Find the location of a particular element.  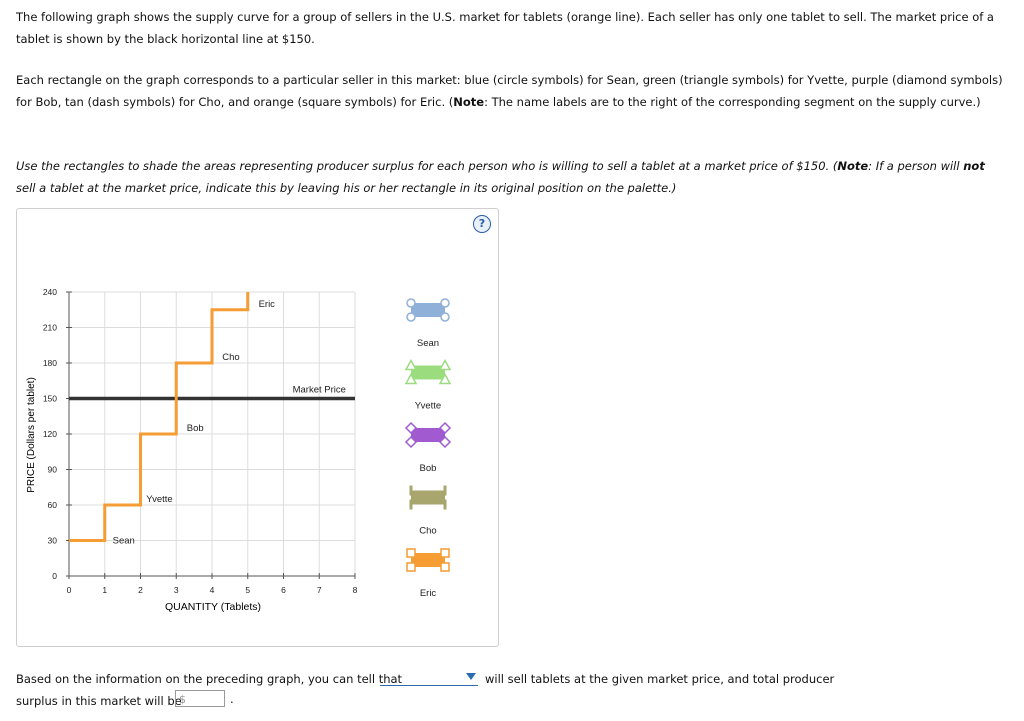

supply-line is located at coordinates (159, 417).